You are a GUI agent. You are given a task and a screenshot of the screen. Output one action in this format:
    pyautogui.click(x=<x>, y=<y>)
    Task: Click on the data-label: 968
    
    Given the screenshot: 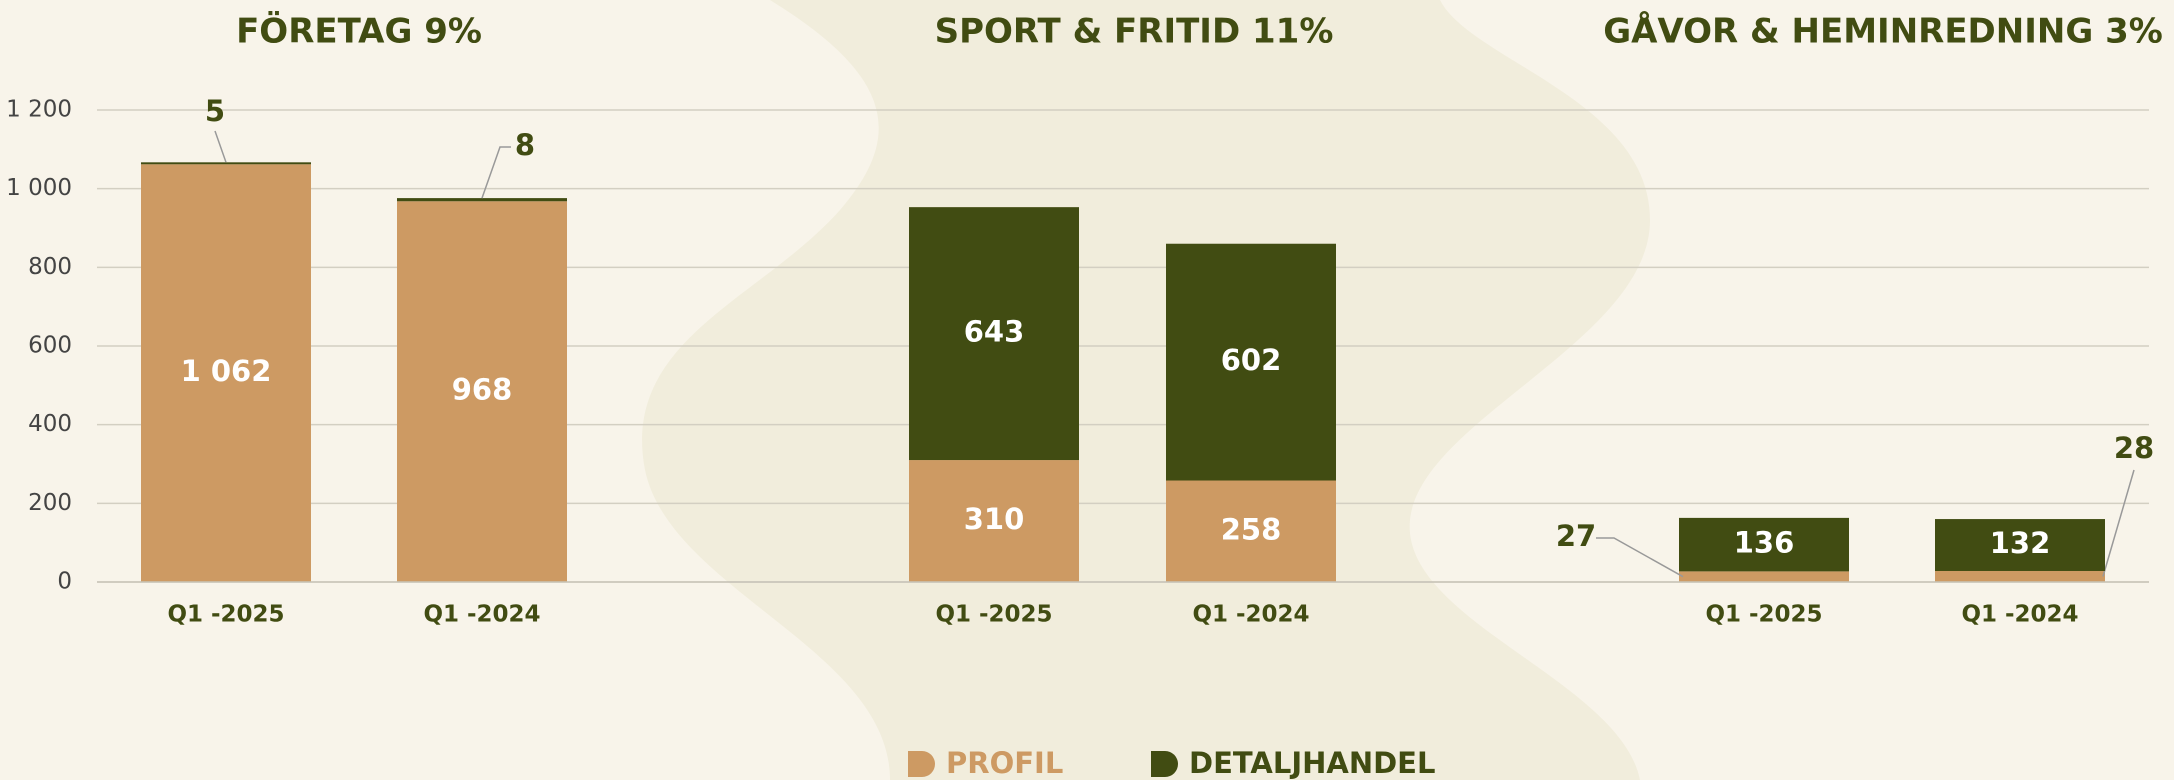 What is the action you would take?
    pyautogui.click(x=482, y=390)
    